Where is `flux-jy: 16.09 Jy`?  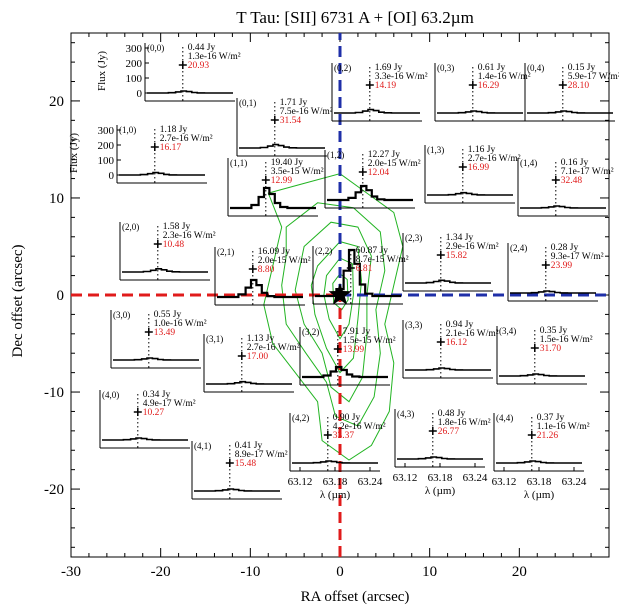 flux-jy: 16.09 Jy is located at coordinates (274, 252).